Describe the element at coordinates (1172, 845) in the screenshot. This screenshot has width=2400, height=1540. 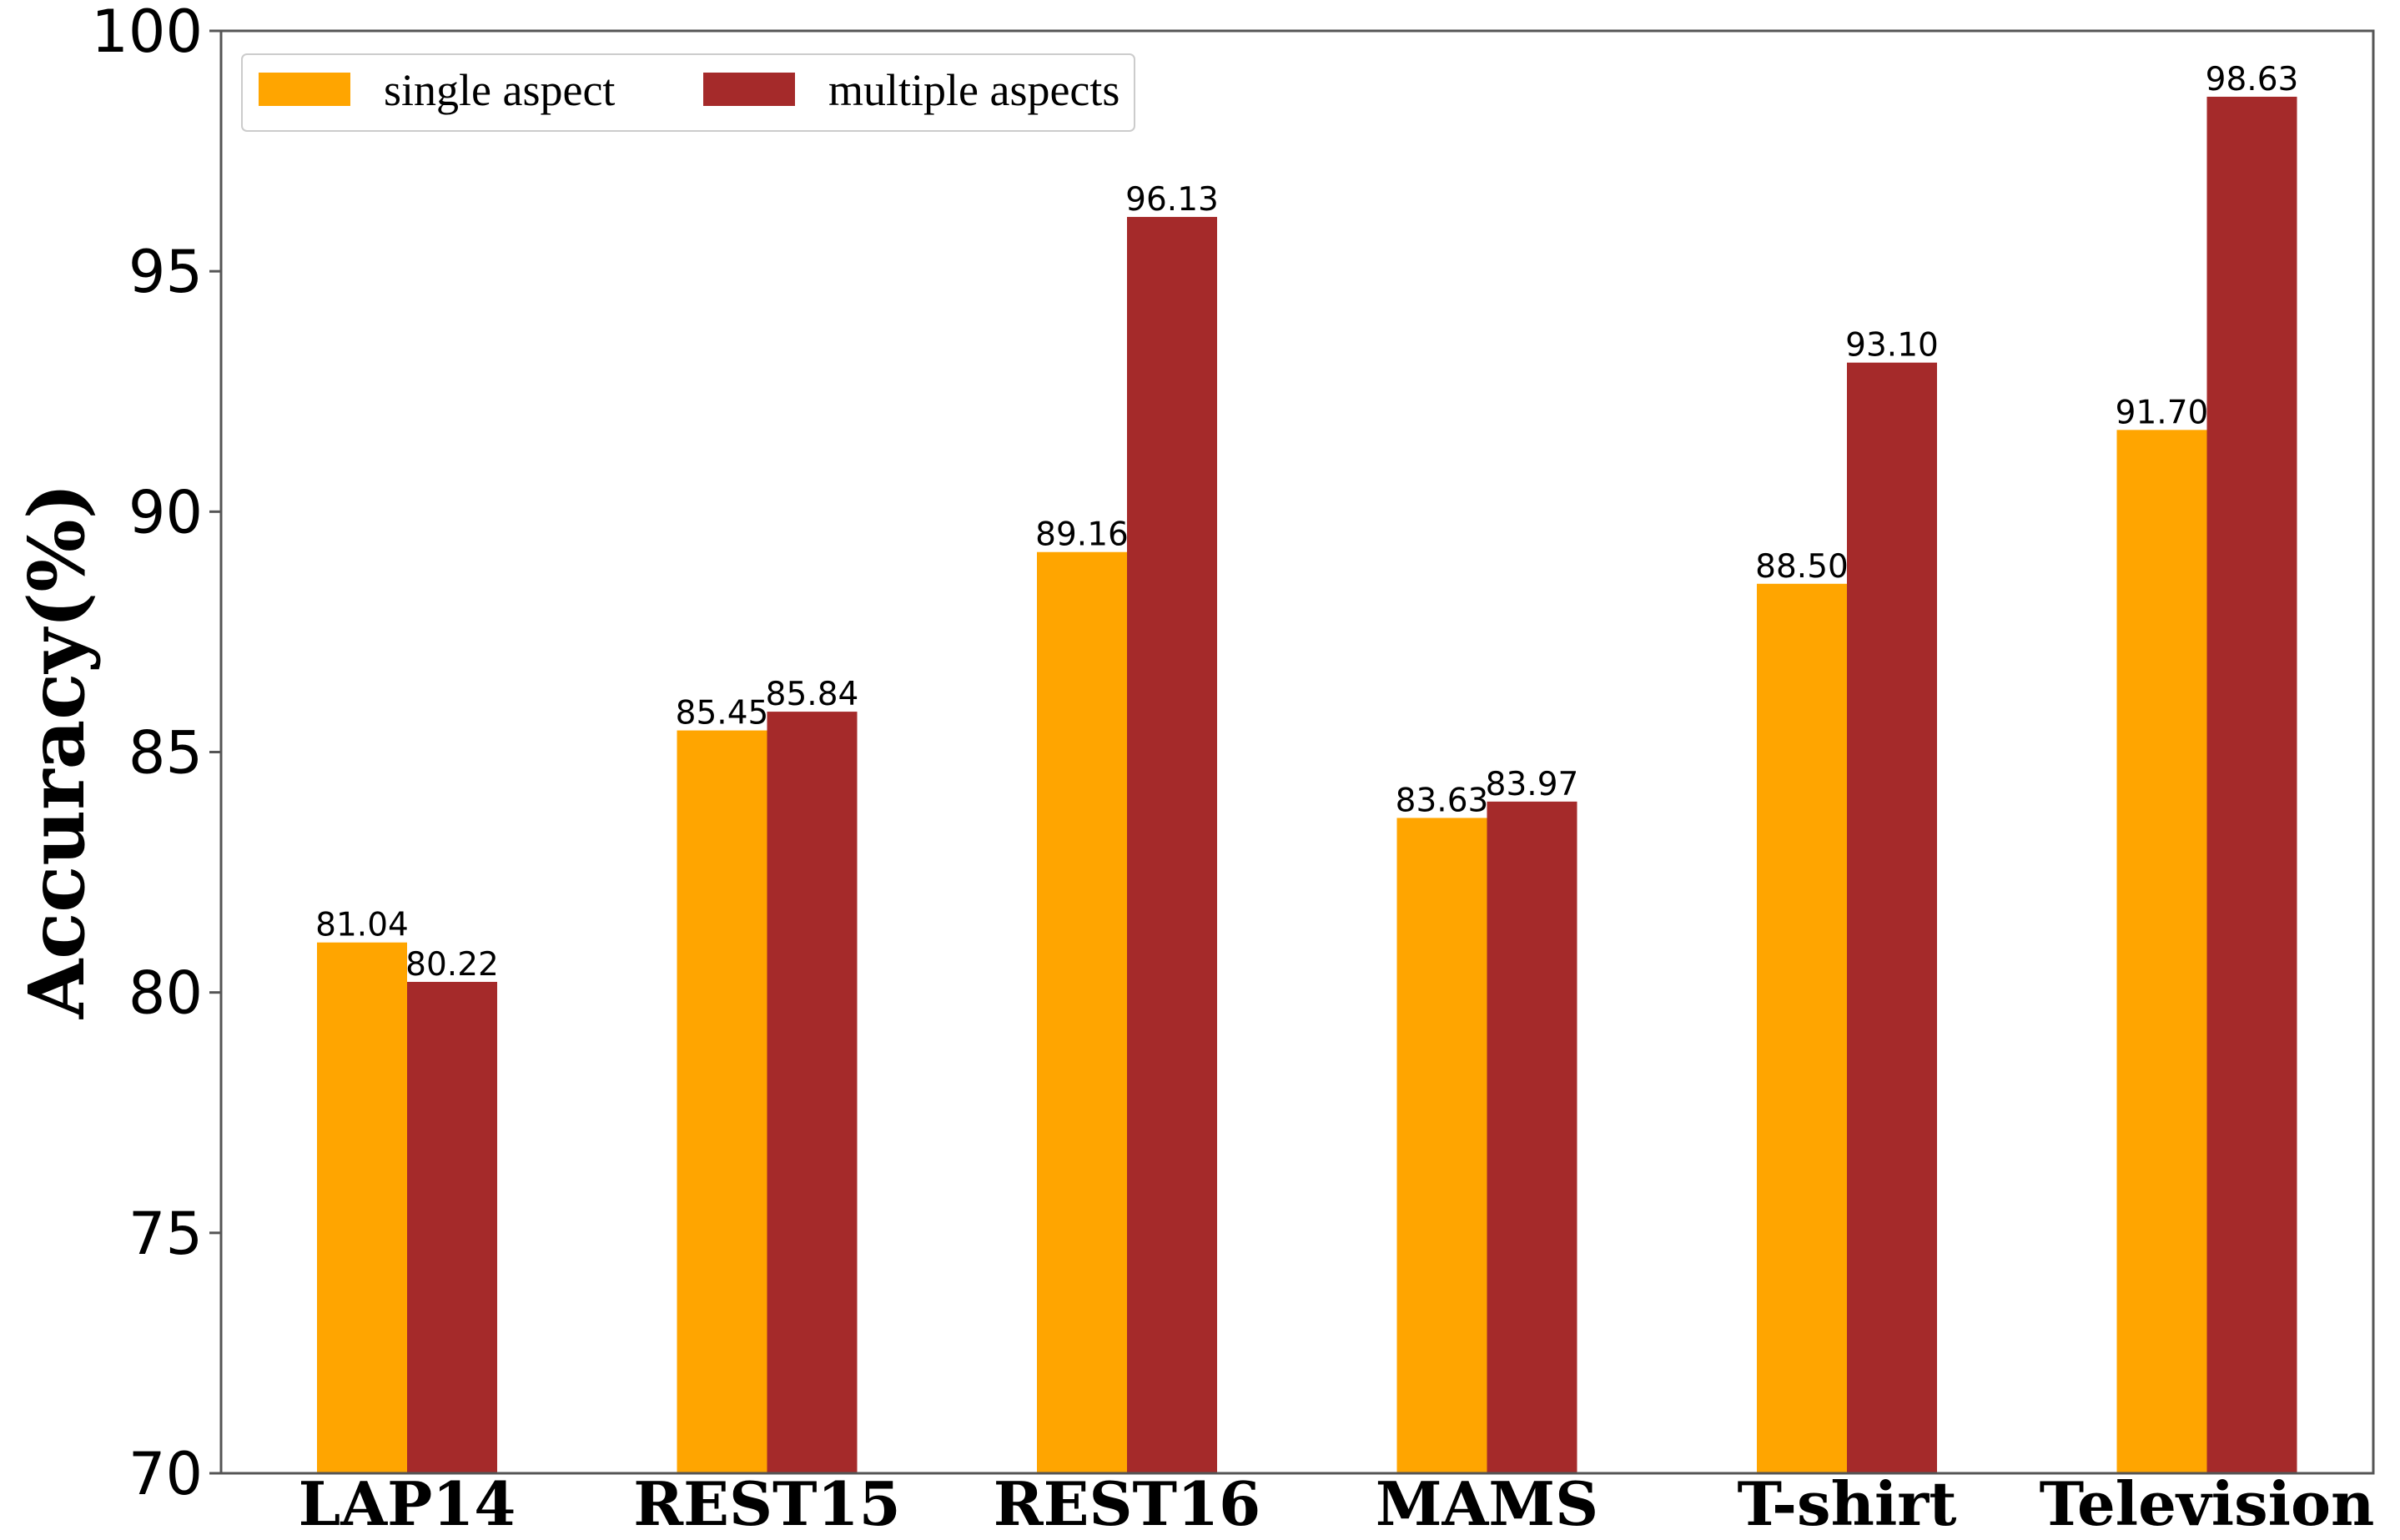
I see `bar-multiple-aspects-rest16` at that location.